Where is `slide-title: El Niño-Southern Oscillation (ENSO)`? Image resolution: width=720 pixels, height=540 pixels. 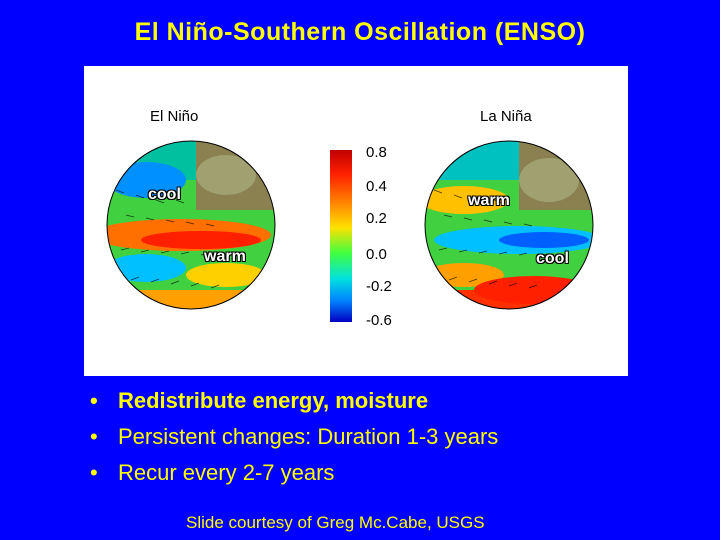 slide-title: El Niño-Southern Oscillation (ENSO) is located at coordinates (360, 32).